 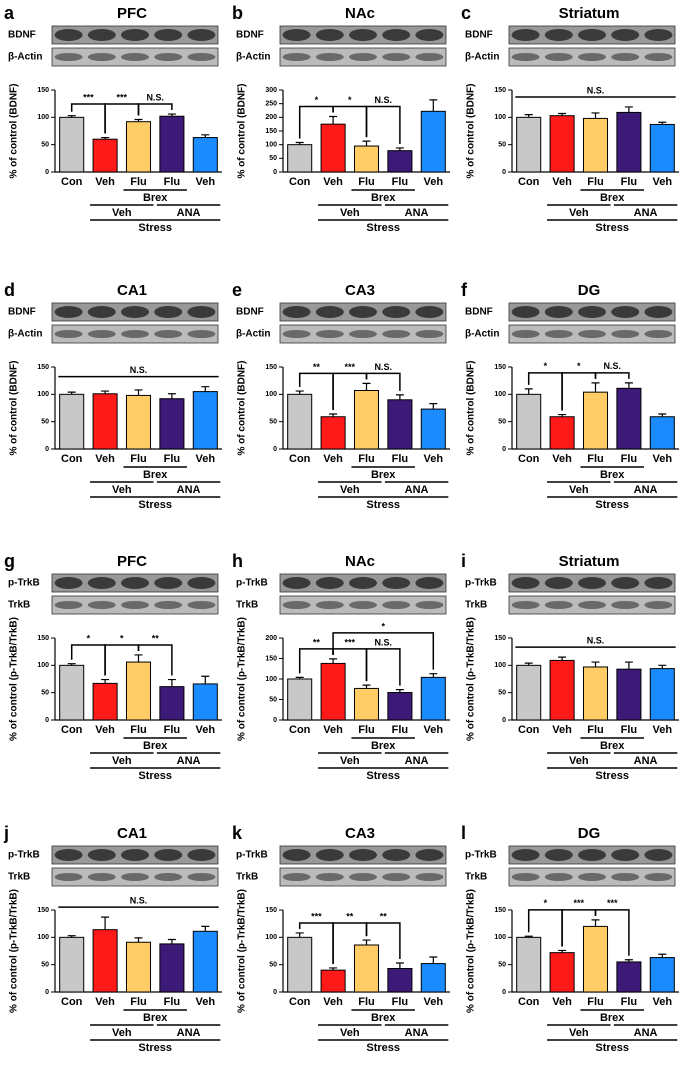 What do you see at coordinates (417, 761) in the screenshot?
I see `group-label: ANA` at bounding box center [417, 761].